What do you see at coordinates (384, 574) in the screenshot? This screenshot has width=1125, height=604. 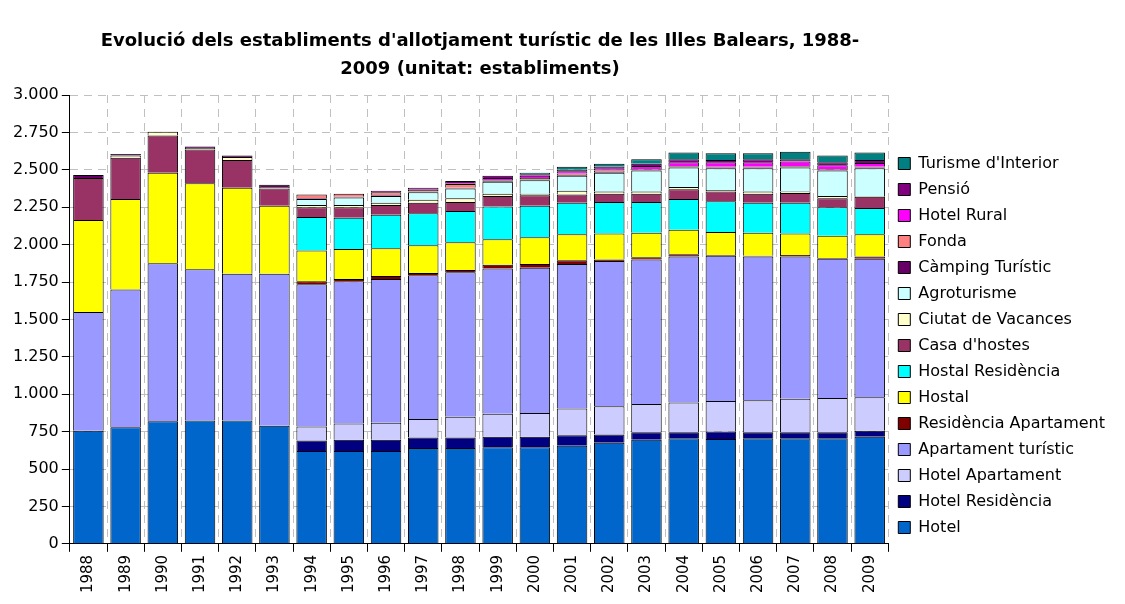 I see `x-tick-label: 1996` at bounding box center [384, 574].